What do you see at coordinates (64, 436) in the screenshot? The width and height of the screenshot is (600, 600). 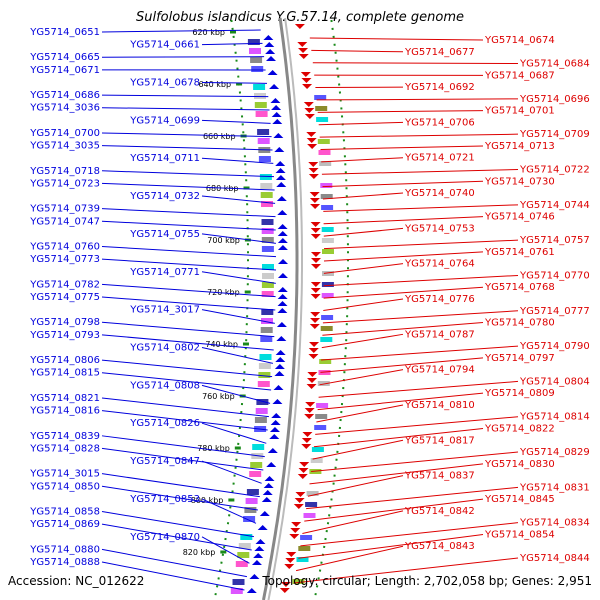 I see `gene-label-left: YG5714_0839` at bounding box center [64, 436].